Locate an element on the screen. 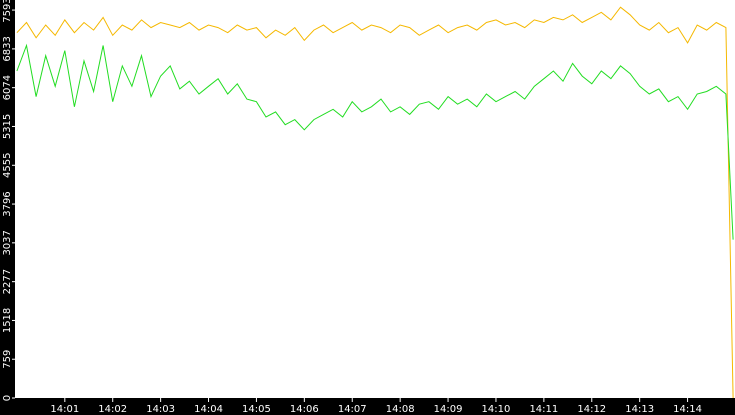 This screenshot has height=415, width=735. x-tick-label: 14:11 is located at coordinates (543, 409).